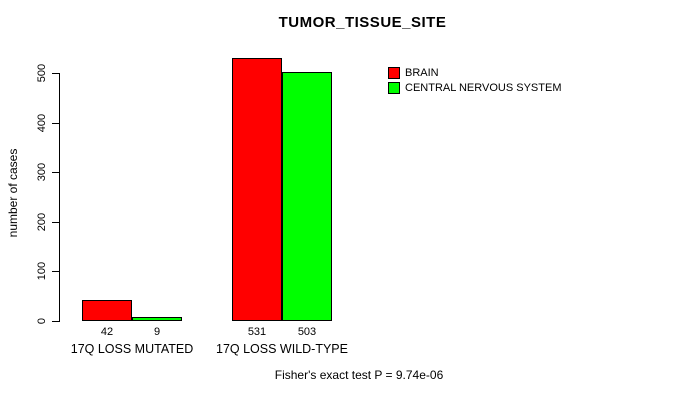 The height and width of the screenshot is (400, 690). I want to click on fisher-test-annotation: Fisher's exact test P = 9.74e-06, so click(359, 375).